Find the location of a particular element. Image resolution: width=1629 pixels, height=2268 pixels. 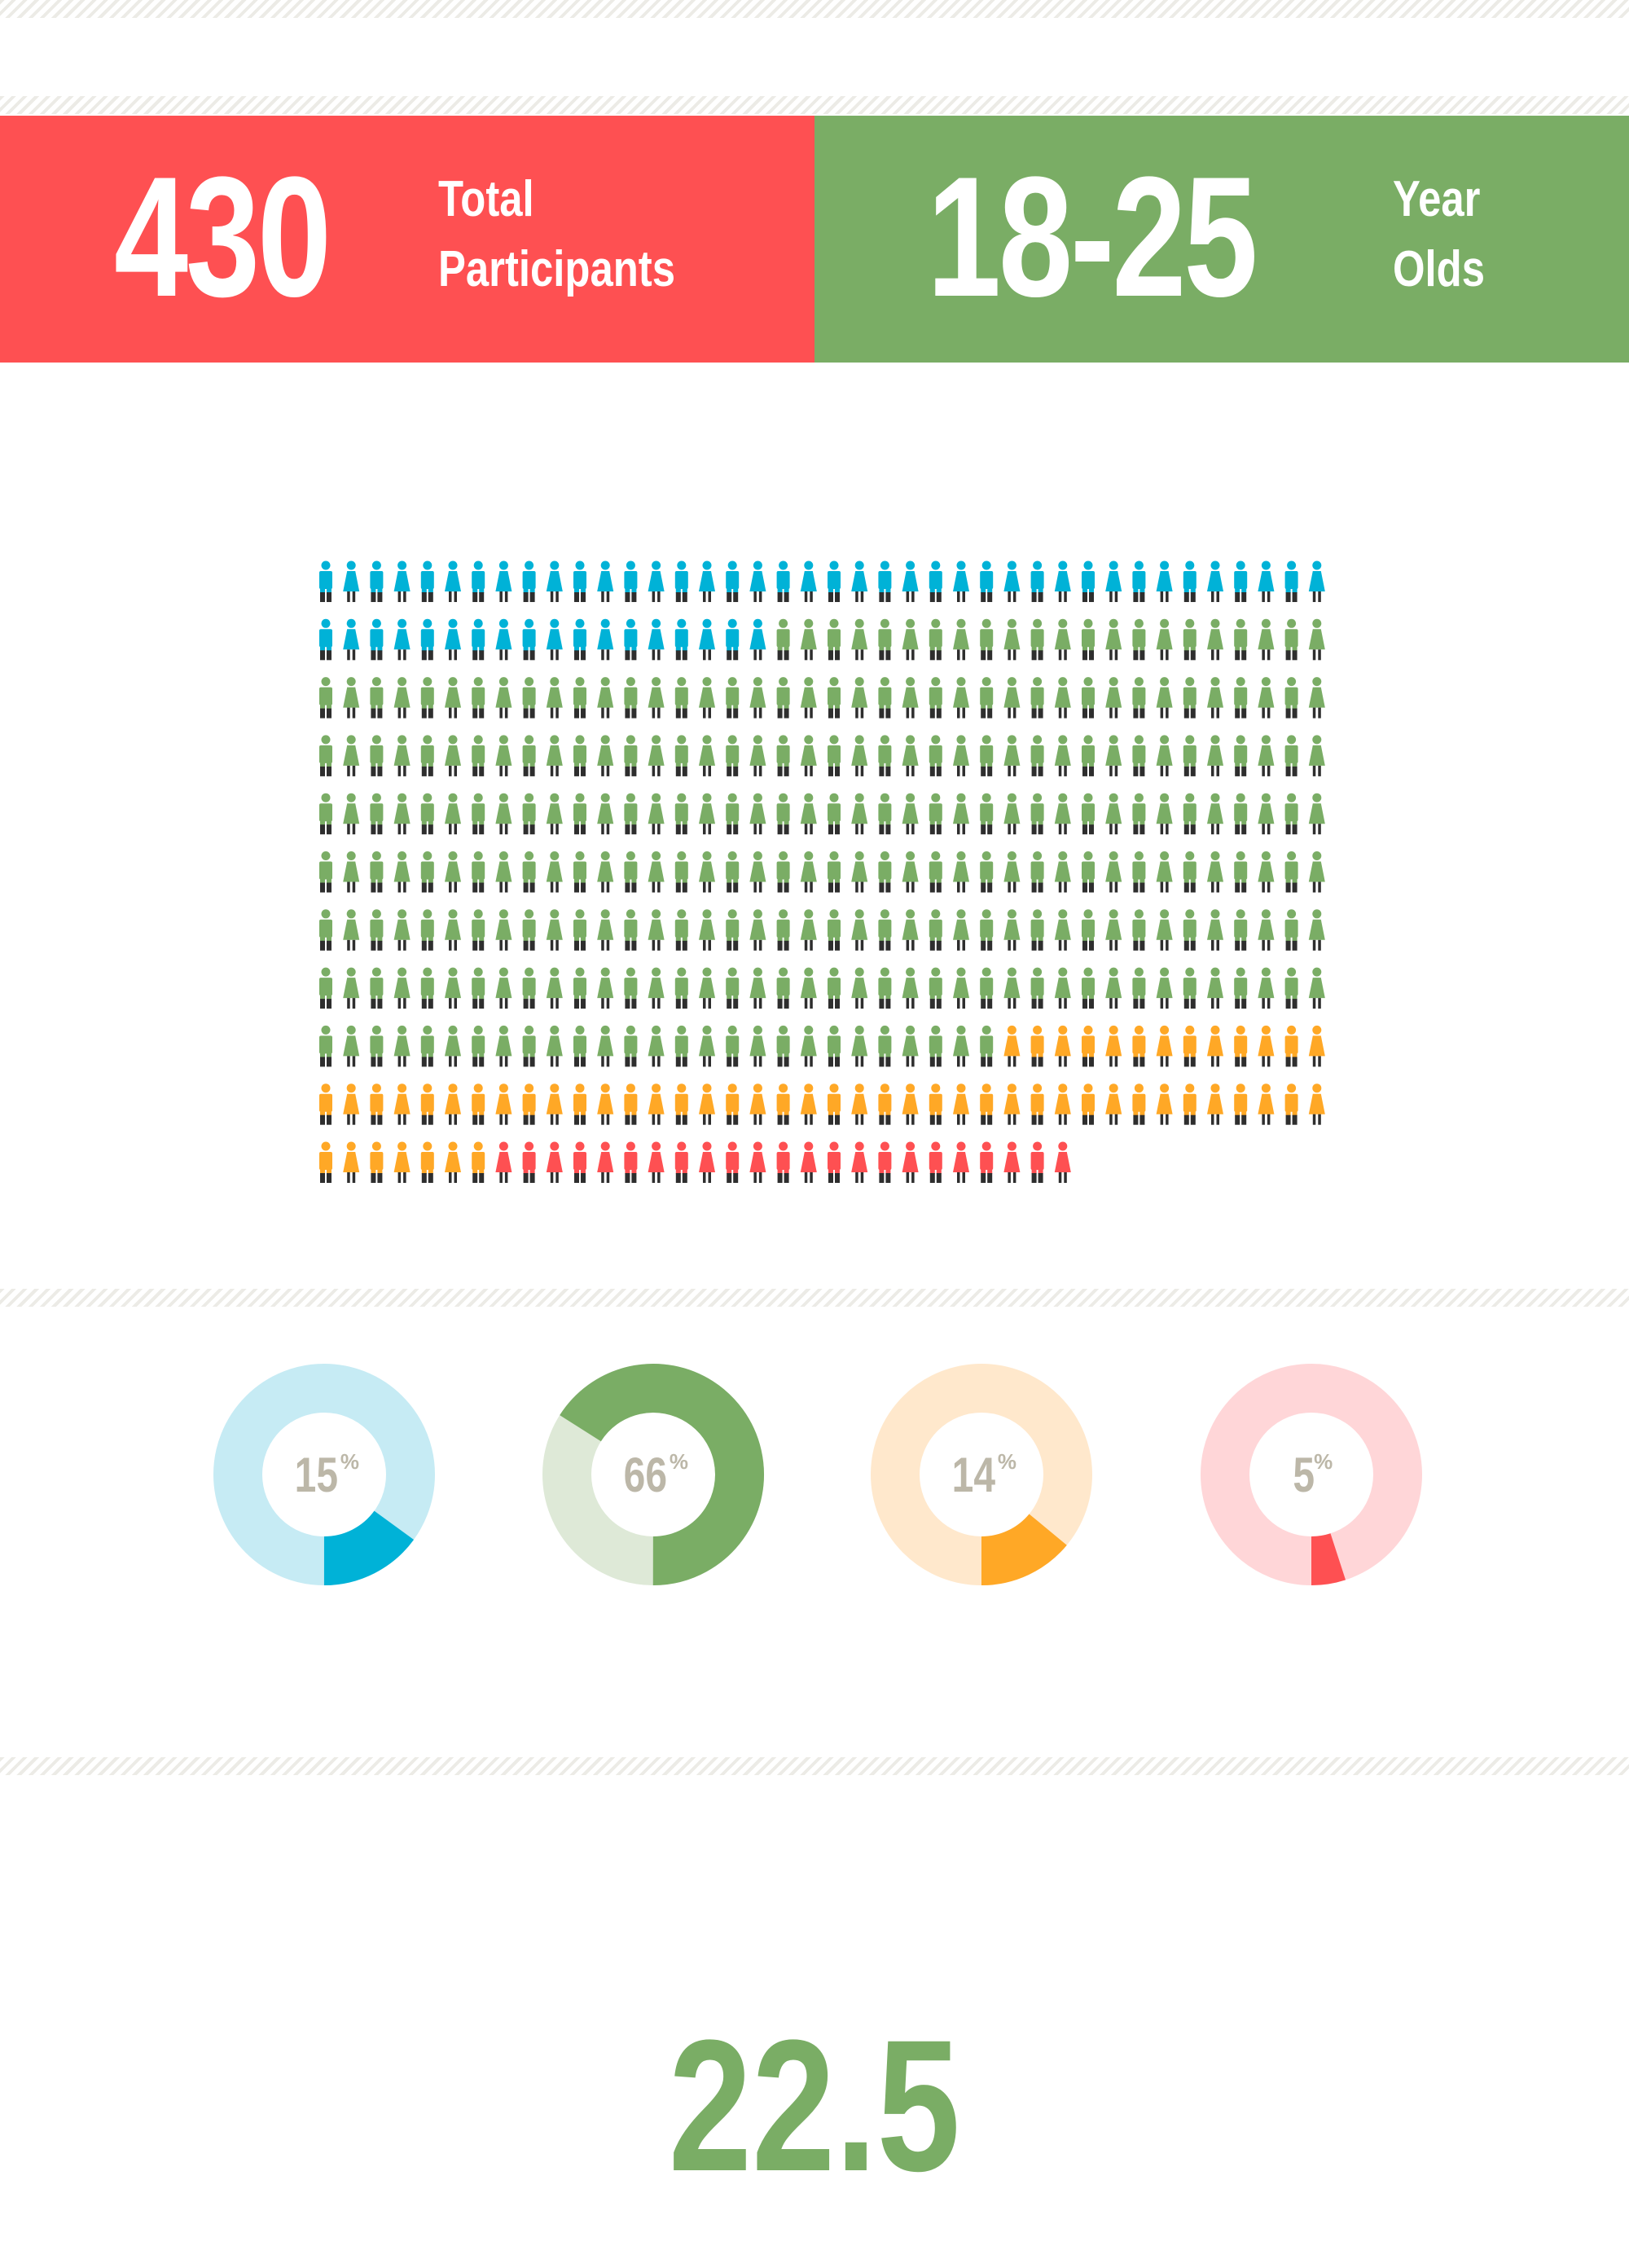

donut-2-value: 66 is located at coordinates (645, 1474).